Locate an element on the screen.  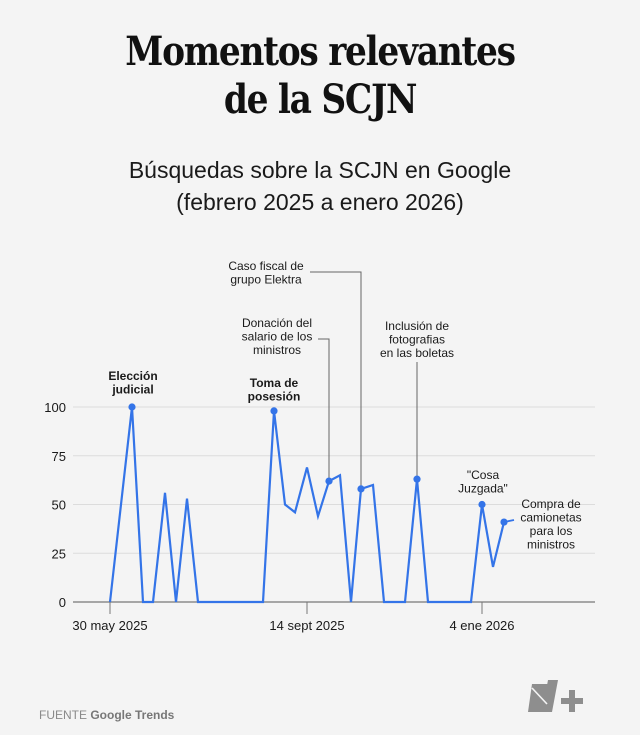
y-tick-label: 0 is located at coordinates (62, 602).